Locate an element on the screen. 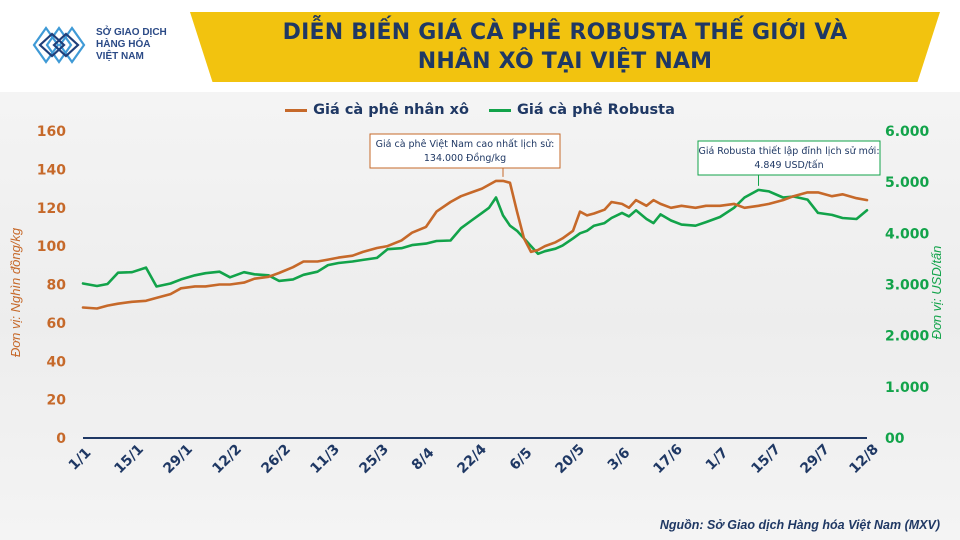 This screenshot has width=960, height=540. x-tick-label: 1/7 is located at coordinates (717, 459).